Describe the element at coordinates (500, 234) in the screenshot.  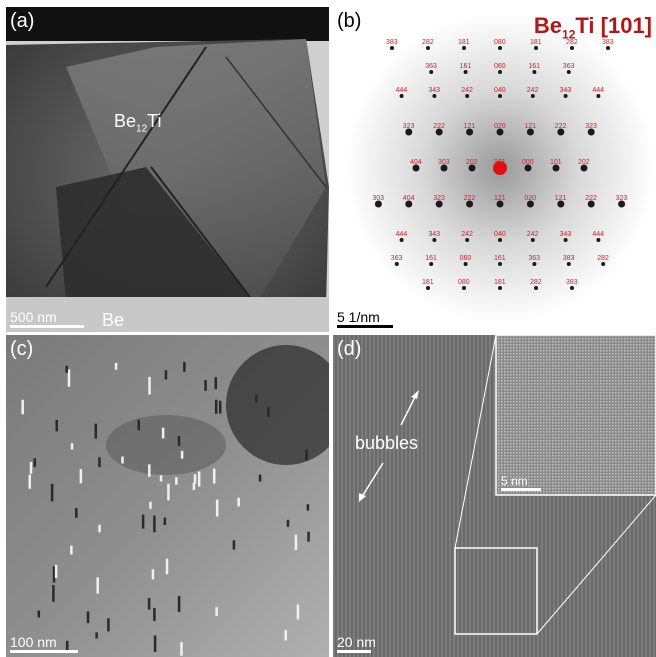
I see `spot-index-label: 040` at that location.